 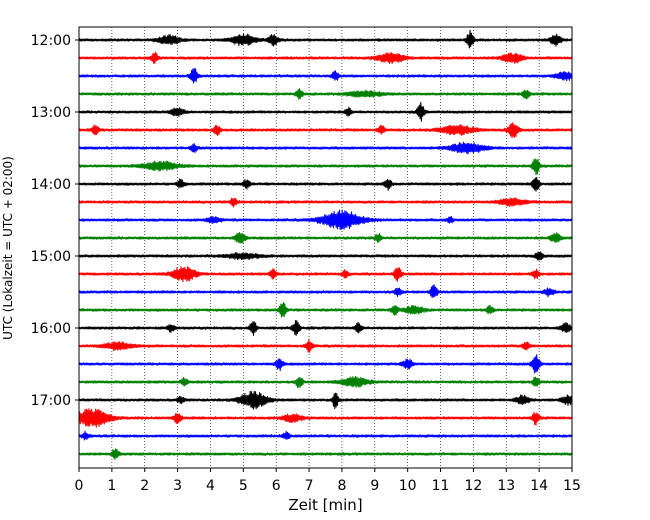 What do you see at coordinates (210, 486) in the screenshot?
I see `x-tick-label: 4` at bounding box center [210, 486].